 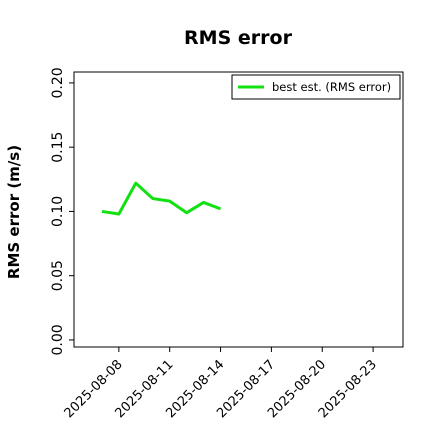 What do you see at coordinates (58, 339) in the screenshot?
I see `y-tick-label: 0.00` at bounding box center [58, 339].